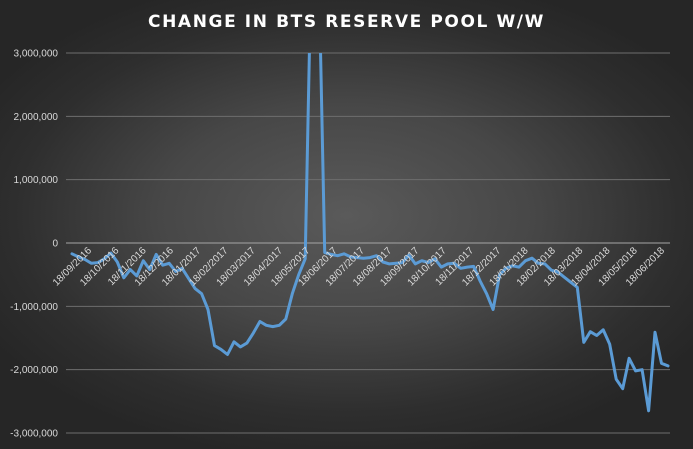  I want to click on y-tick-label: -1,000,000, so click(34, 307).